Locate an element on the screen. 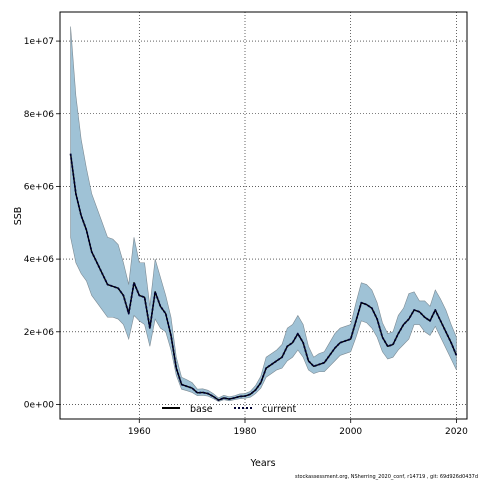 The height and width of the screenshot is (480, 480). x-axis-title: Years is located at coordinates (262, 463).